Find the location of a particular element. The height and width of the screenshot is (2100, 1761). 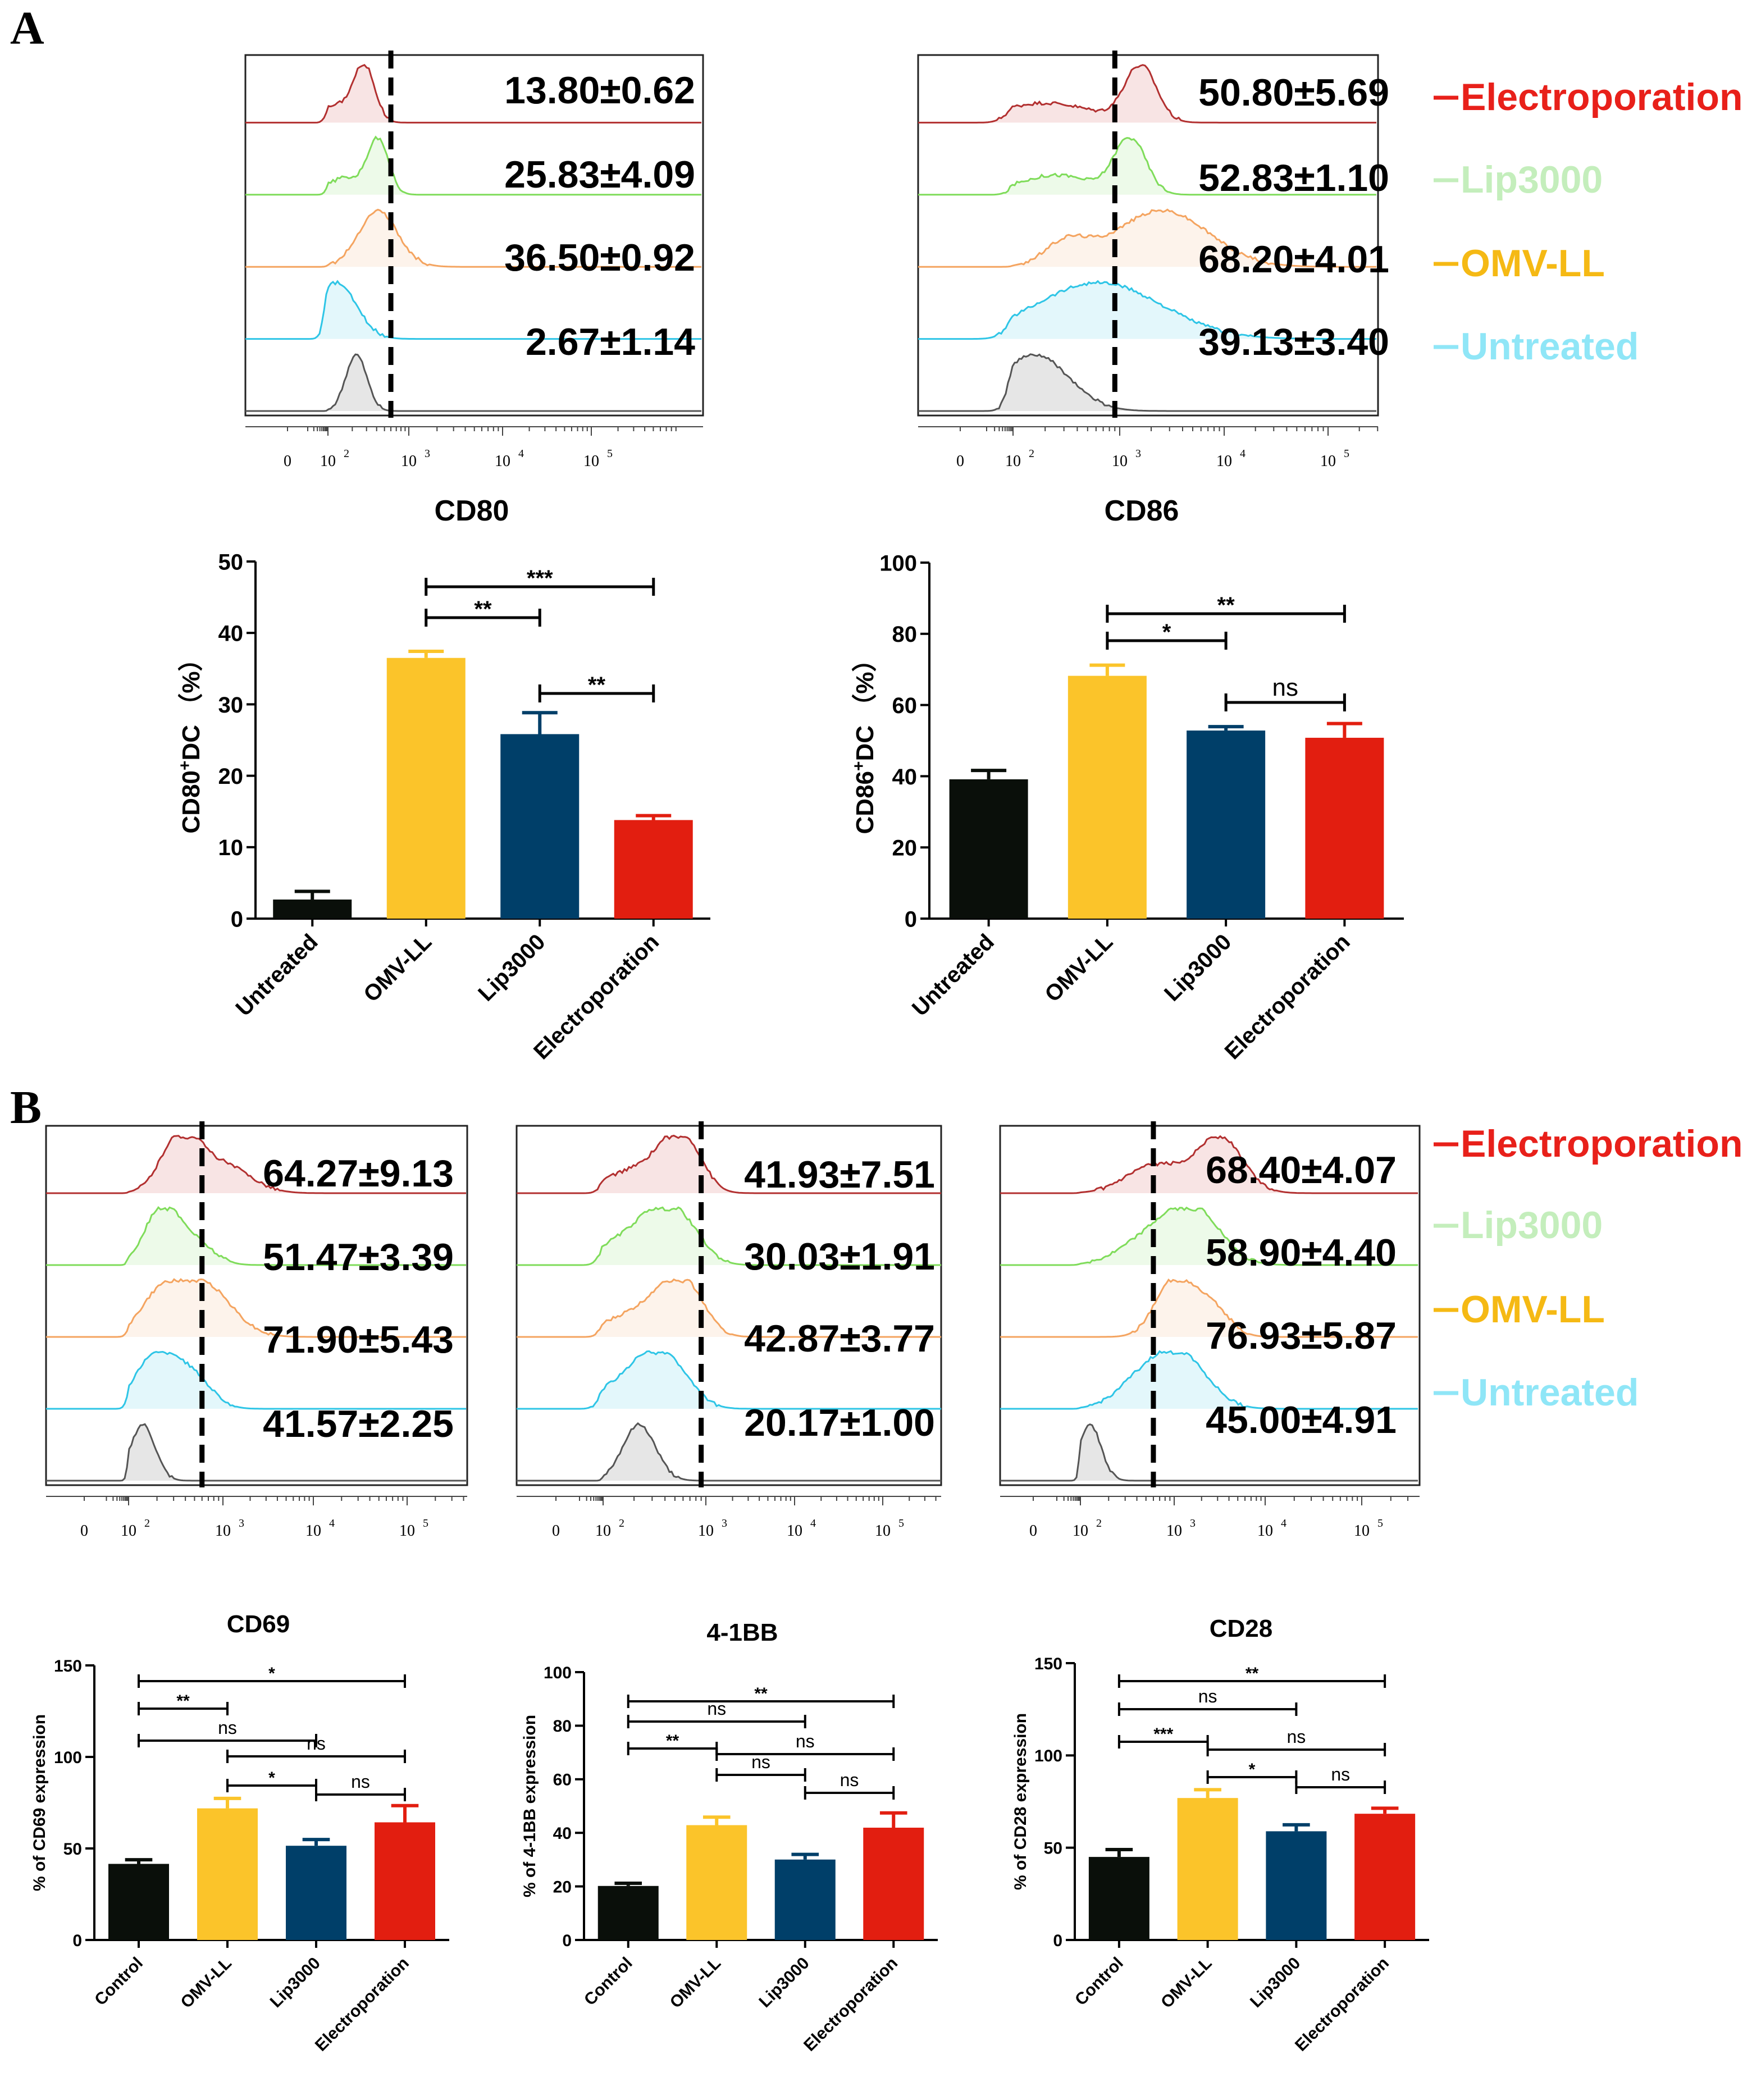

panel-label-a: A is located at coordinates (27, 28).